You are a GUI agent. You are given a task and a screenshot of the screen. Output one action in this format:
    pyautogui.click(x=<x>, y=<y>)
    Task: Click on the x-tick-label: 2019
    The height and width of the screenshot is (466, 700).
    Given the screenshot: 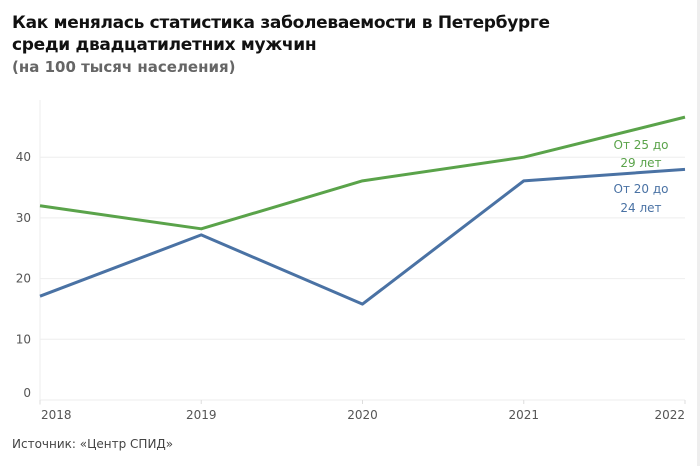 What is the action you would take?
    pyautogui.click(x=201, y=415)
    